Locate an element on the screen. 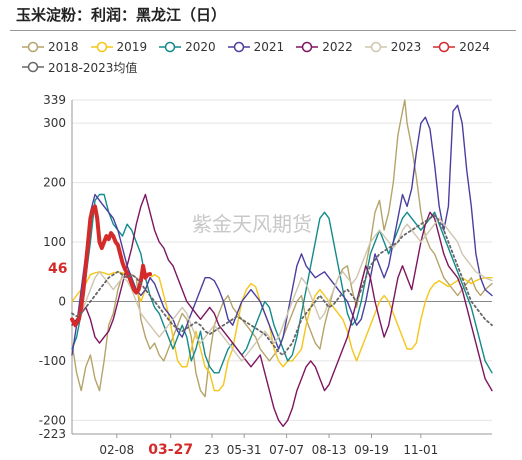 This screenshot has height=460, width=522. legend-item-2018: 2018 is located at coordinates (50, 47).